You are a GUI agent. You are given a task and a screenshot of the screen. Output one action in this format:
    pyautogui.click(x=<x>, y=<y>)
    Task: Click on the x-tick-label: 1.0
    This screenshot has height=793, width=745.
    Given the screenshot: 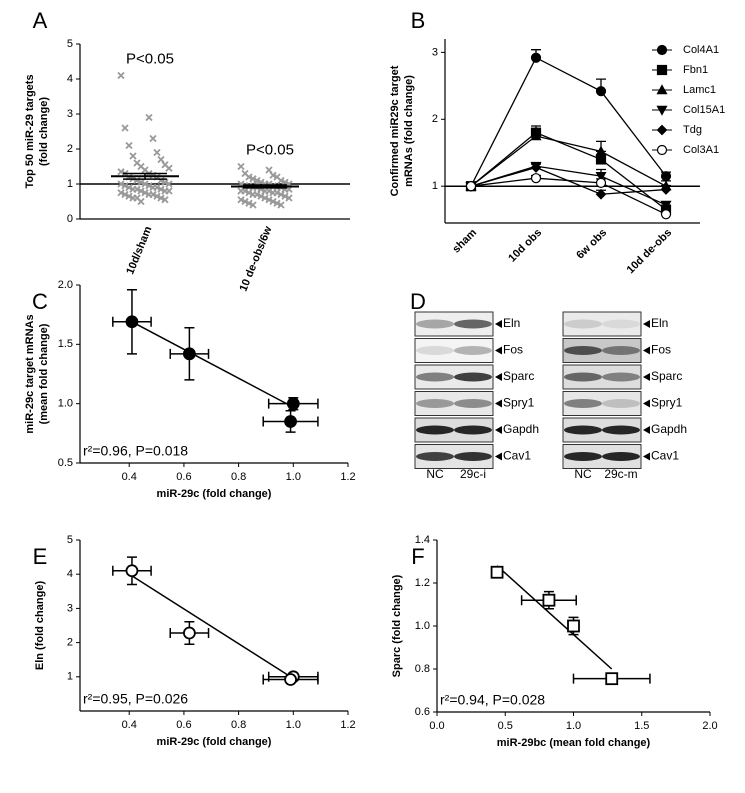 What is the action you would take?
    pyautogui.click(x=573, y=726)
    